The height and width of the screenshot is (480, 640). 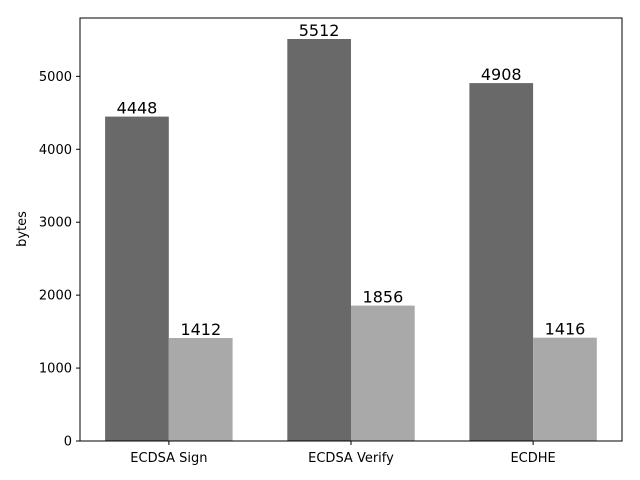 I want to click on y-tick-label: 5000, so click(x=55, y=77).